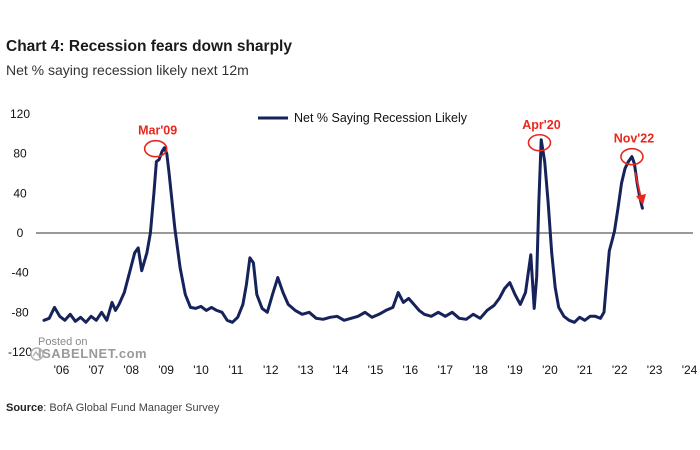 The height and width of the screenshot is (450, 700). I want to click on legend: Net % Saying Recession Likely, so click(363, 118).